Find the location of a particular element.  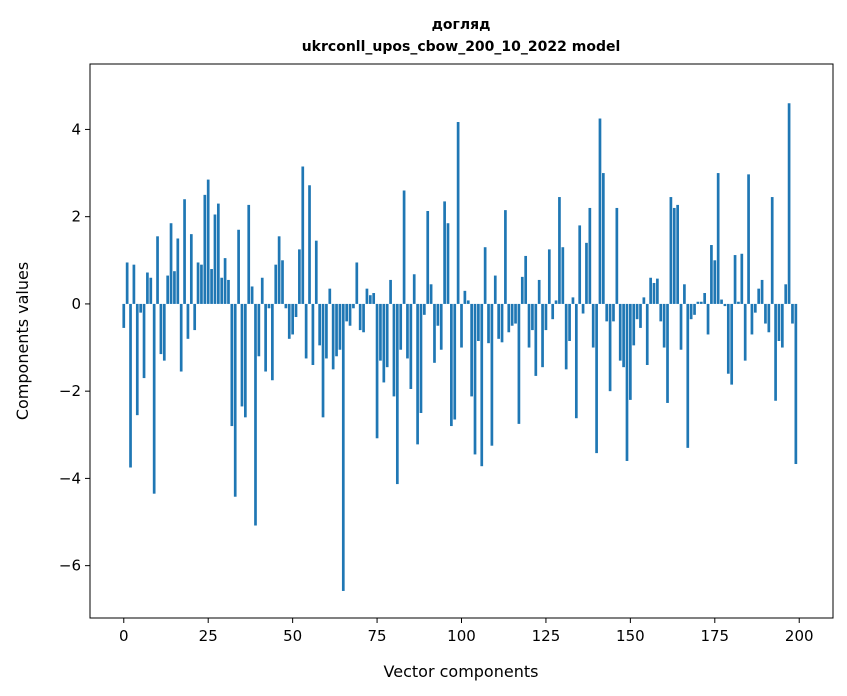

x-axis-ticks: 0 25 50 75 100 125 150 175 200 is located at coordinates (466, 631).